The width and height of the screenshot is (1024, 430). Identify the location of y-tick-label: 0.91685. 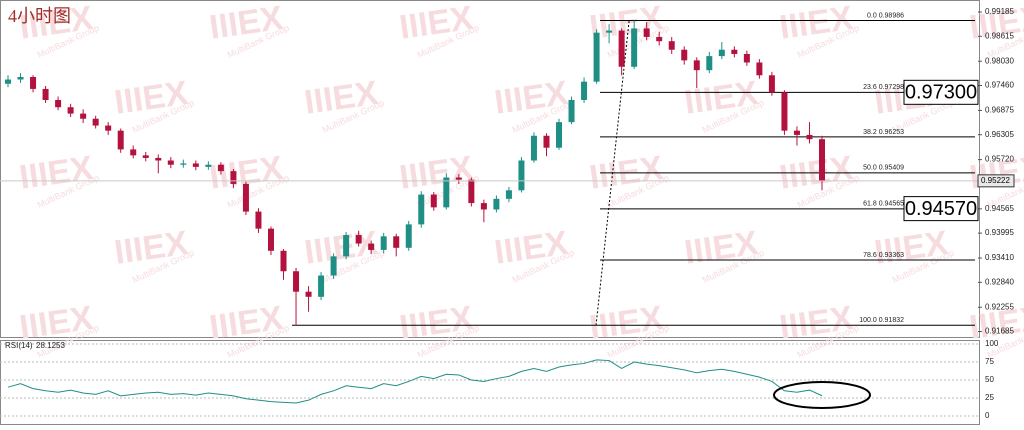
(999, 331).